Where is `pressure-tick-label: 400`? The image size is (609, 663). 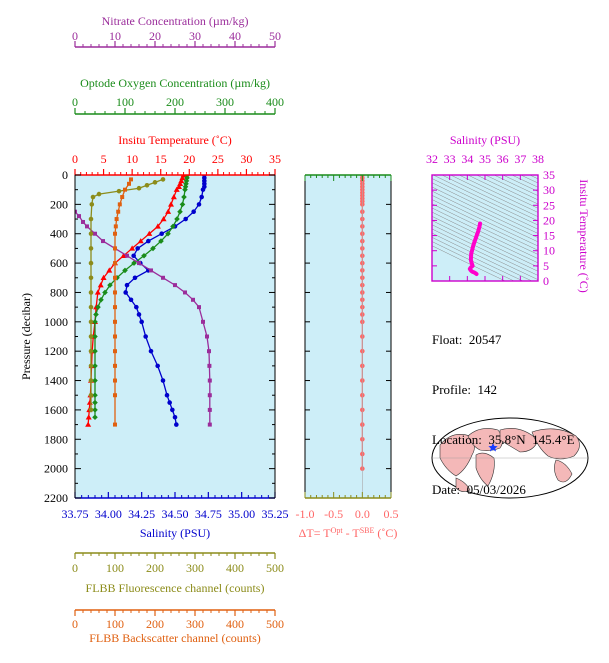 pressure-tick-label: 400 is located at coordinates (59, 234).